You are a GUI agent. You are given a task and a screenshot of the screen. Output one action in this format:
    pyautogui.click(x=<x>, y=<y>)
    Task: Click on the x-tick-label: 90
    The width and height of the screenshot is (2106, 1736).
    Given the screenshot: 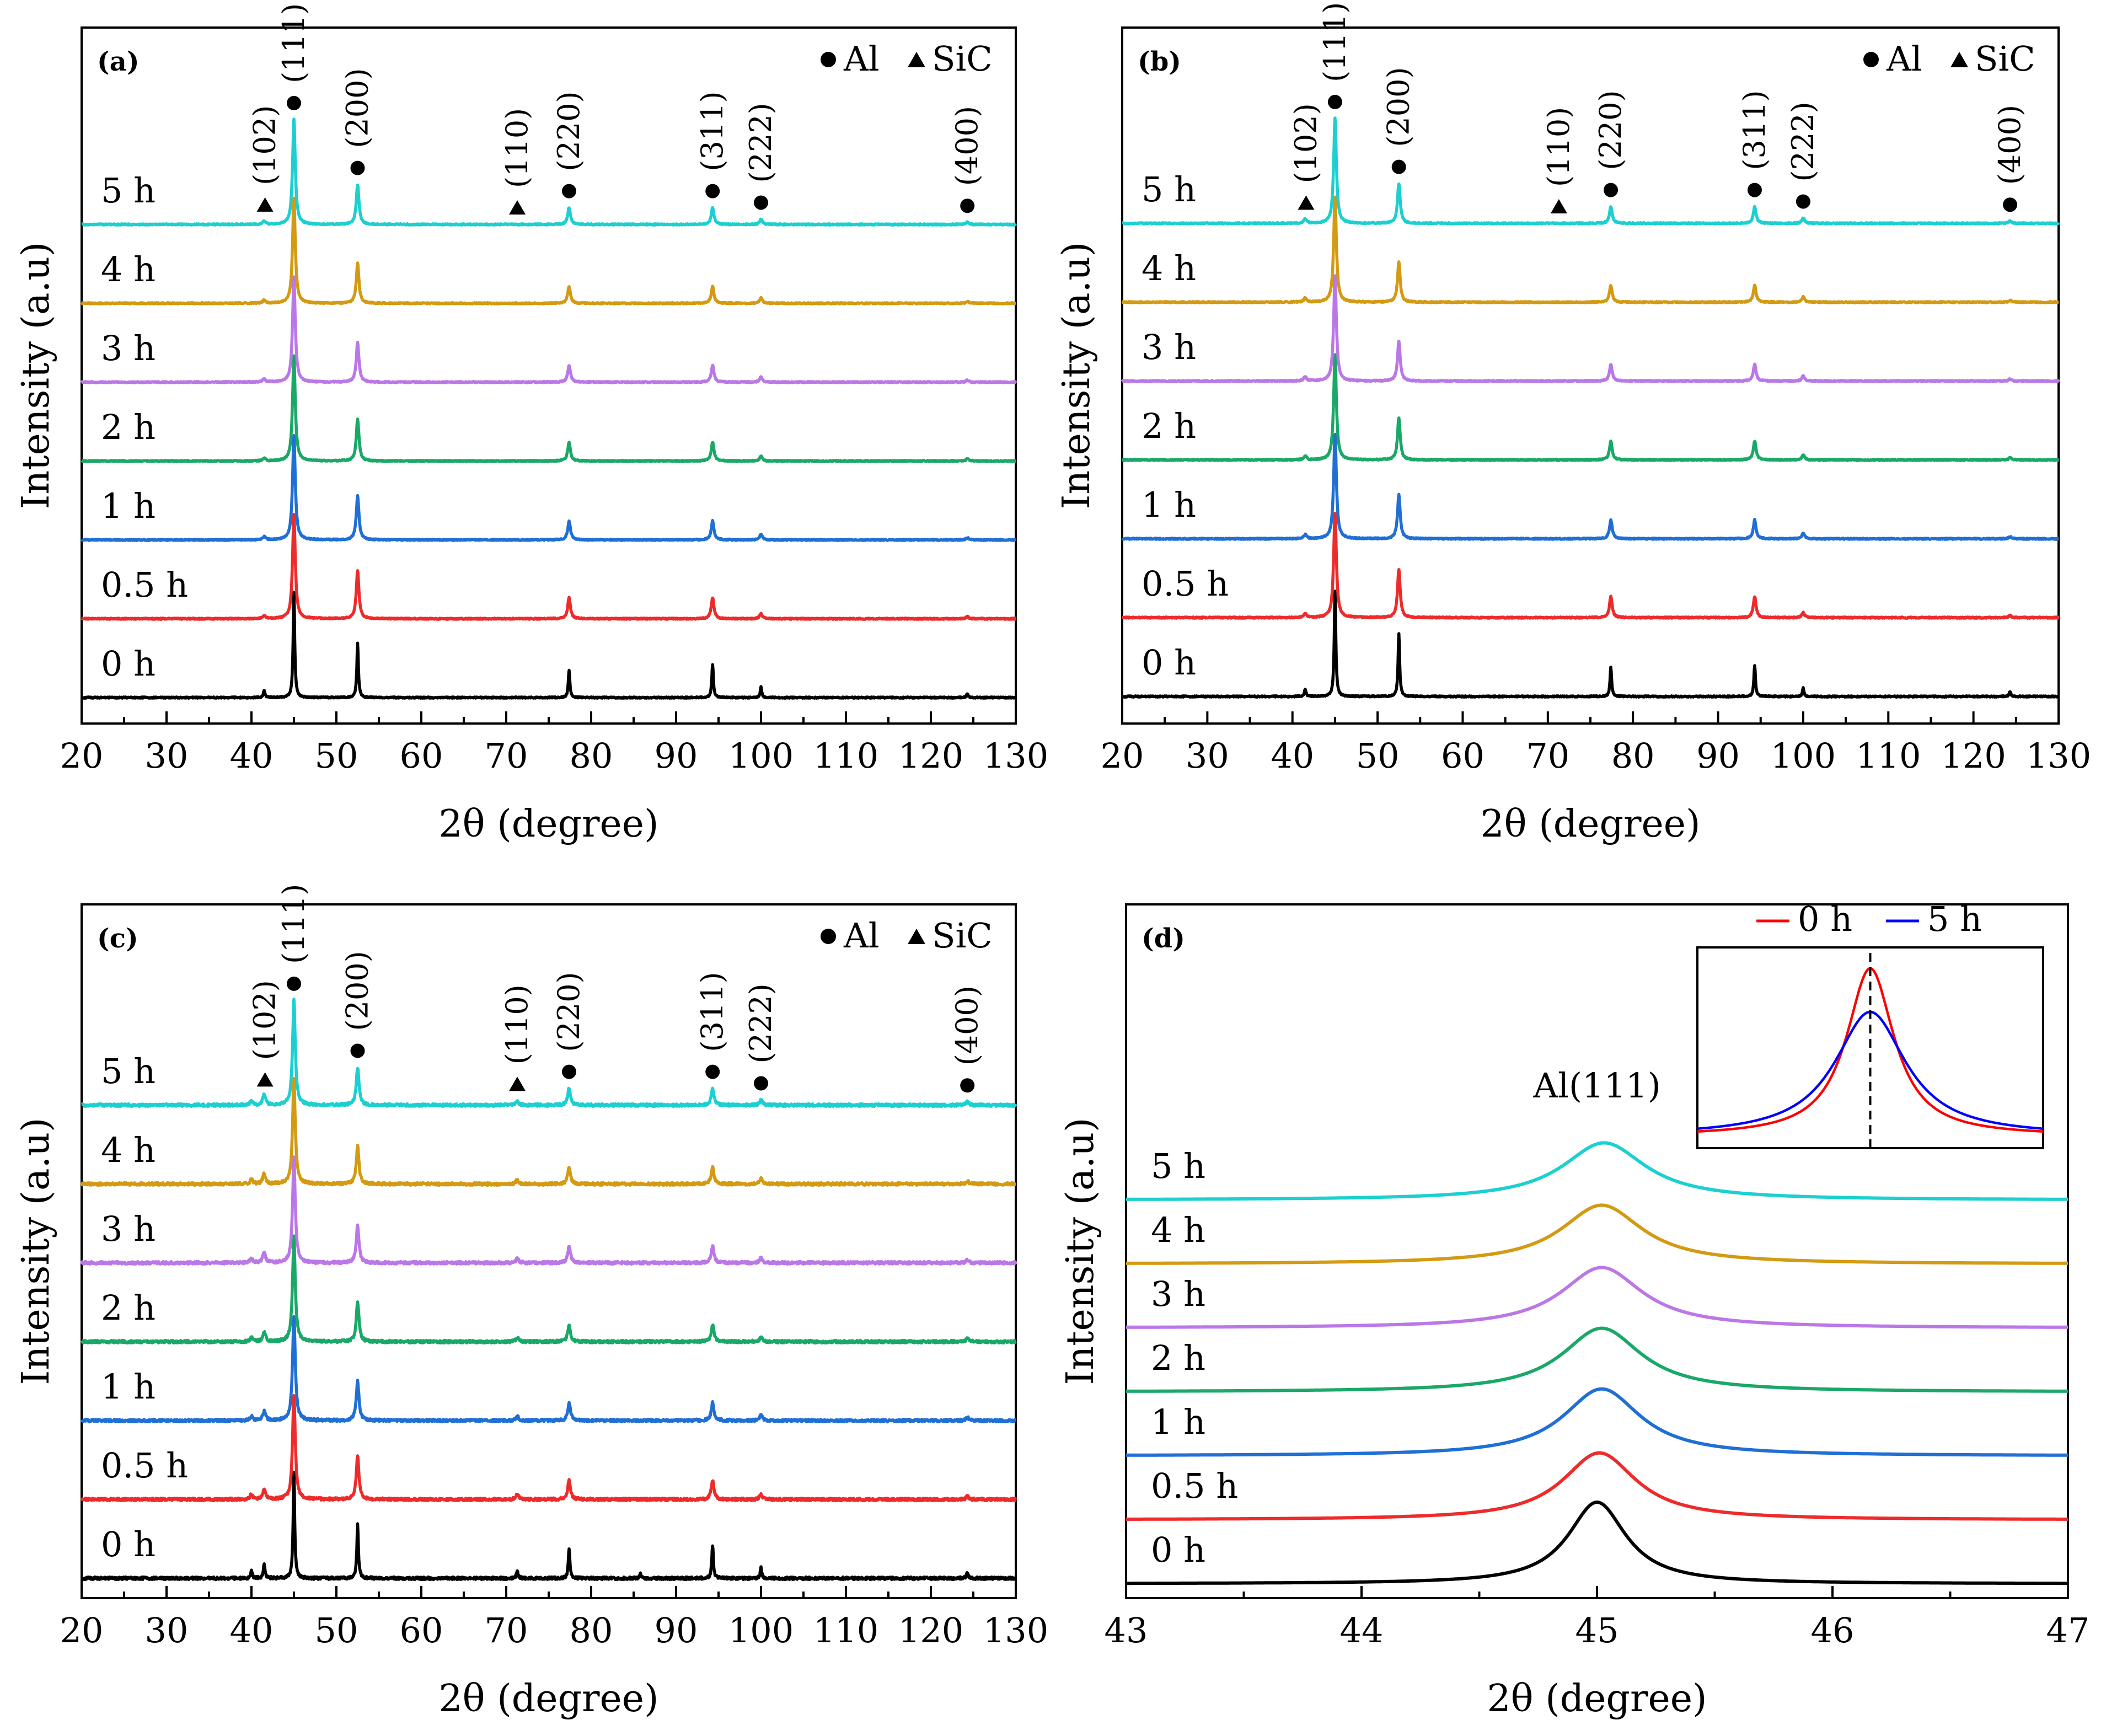 What is the action you would take?
    pyautogui.click(x=1718, y=756)
    